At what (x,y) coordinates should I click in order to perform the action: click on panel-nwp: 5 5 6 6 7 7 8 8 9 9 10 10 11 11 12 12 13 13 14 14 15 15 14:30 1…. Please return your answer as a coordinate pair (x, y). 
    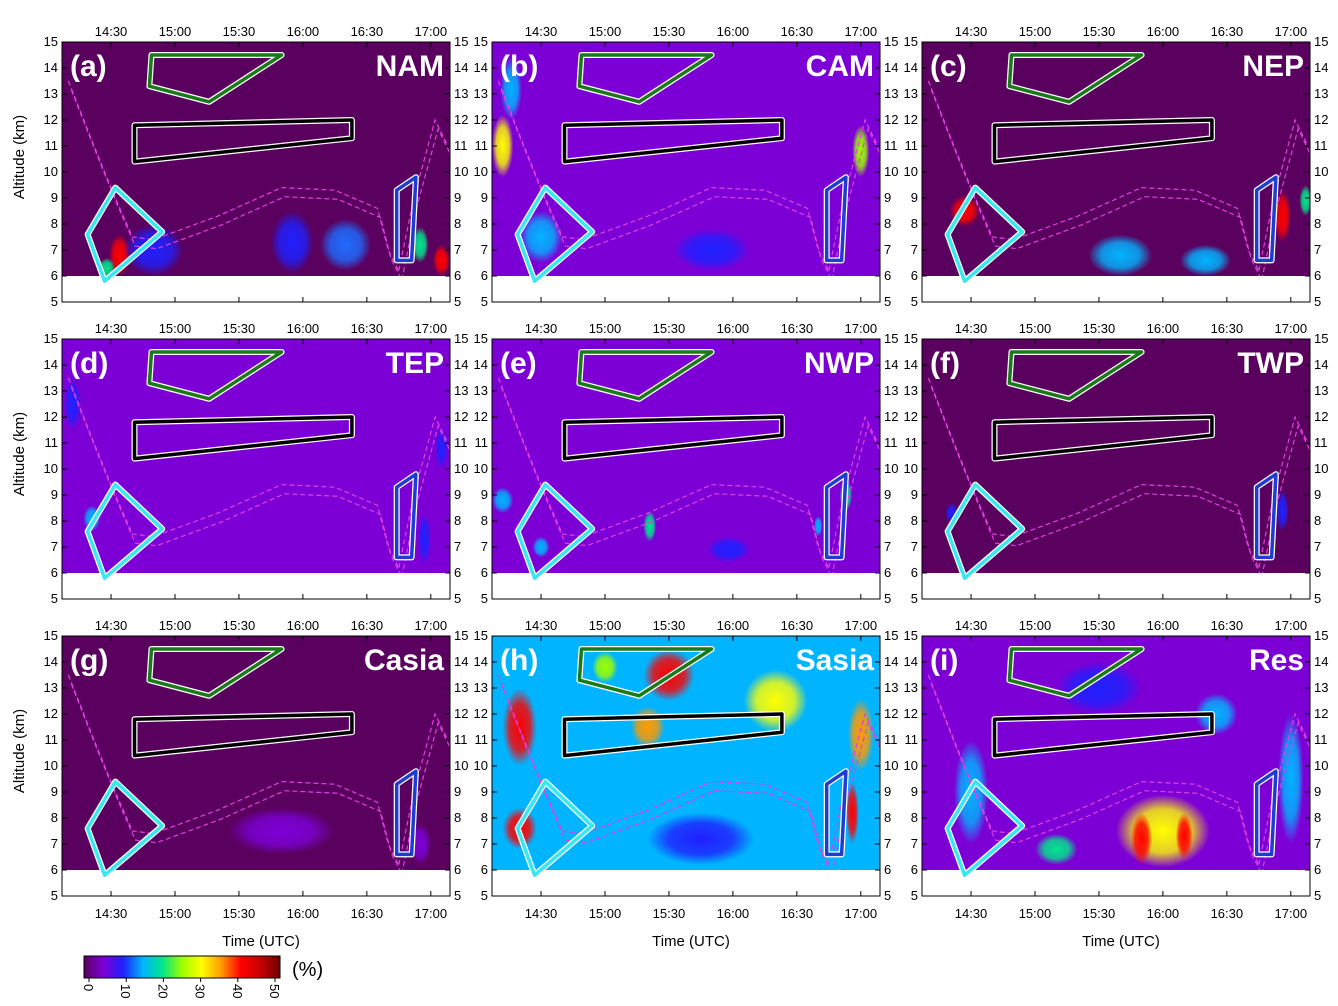
    Looking at the image, I should click on (686, 463).